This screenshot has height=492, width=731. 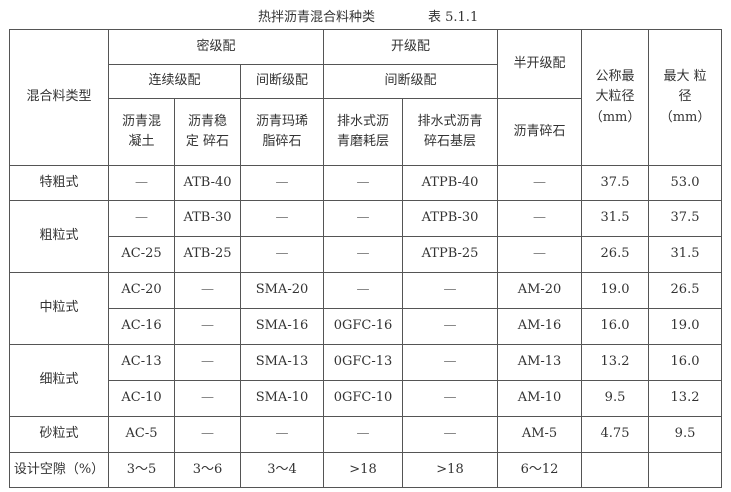 I want to click on header-sma-line-2: 脂碎石, so click(x=282, y=141).